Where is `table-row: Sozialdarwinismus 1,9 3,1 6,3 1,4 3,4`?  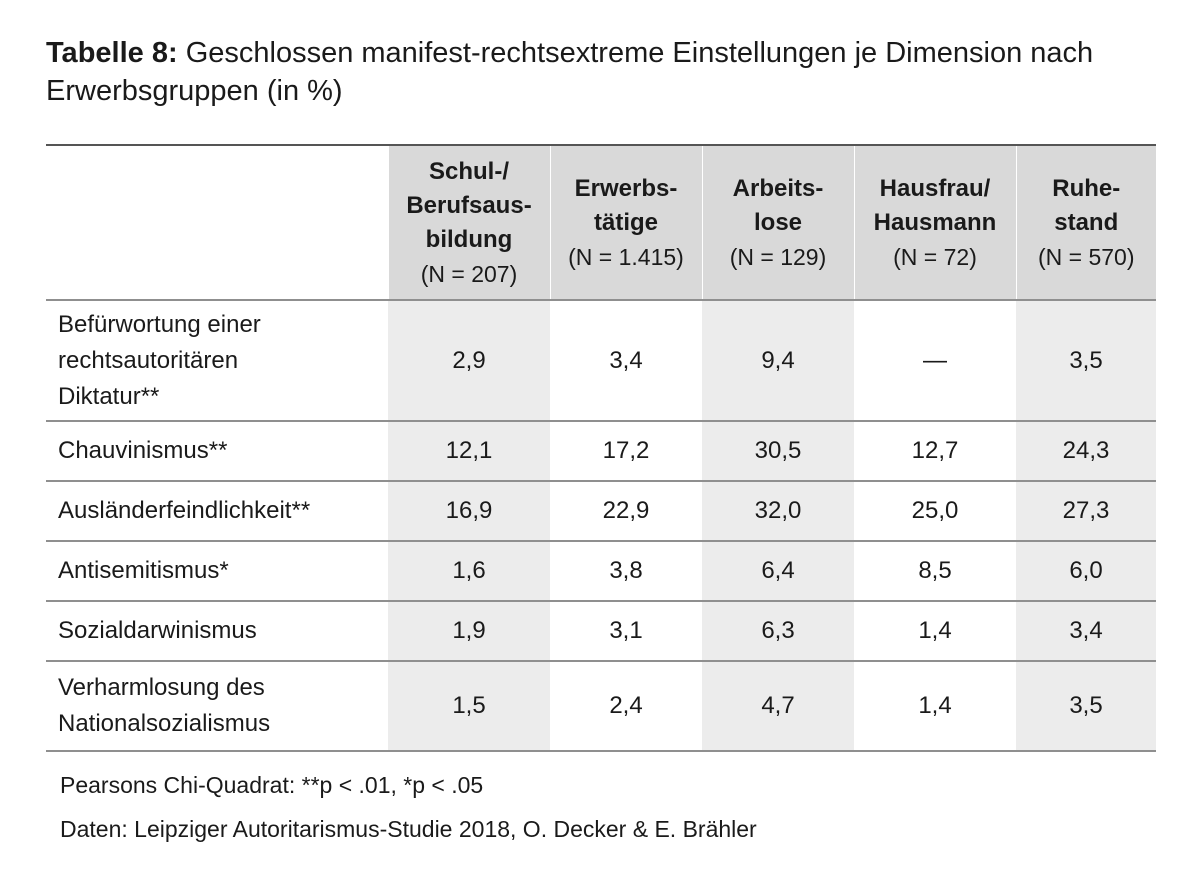
table-row: Sozialdarwinismus 1,9 3,1 6,3 1,4 3,4 is located at coordinates (601, 630).